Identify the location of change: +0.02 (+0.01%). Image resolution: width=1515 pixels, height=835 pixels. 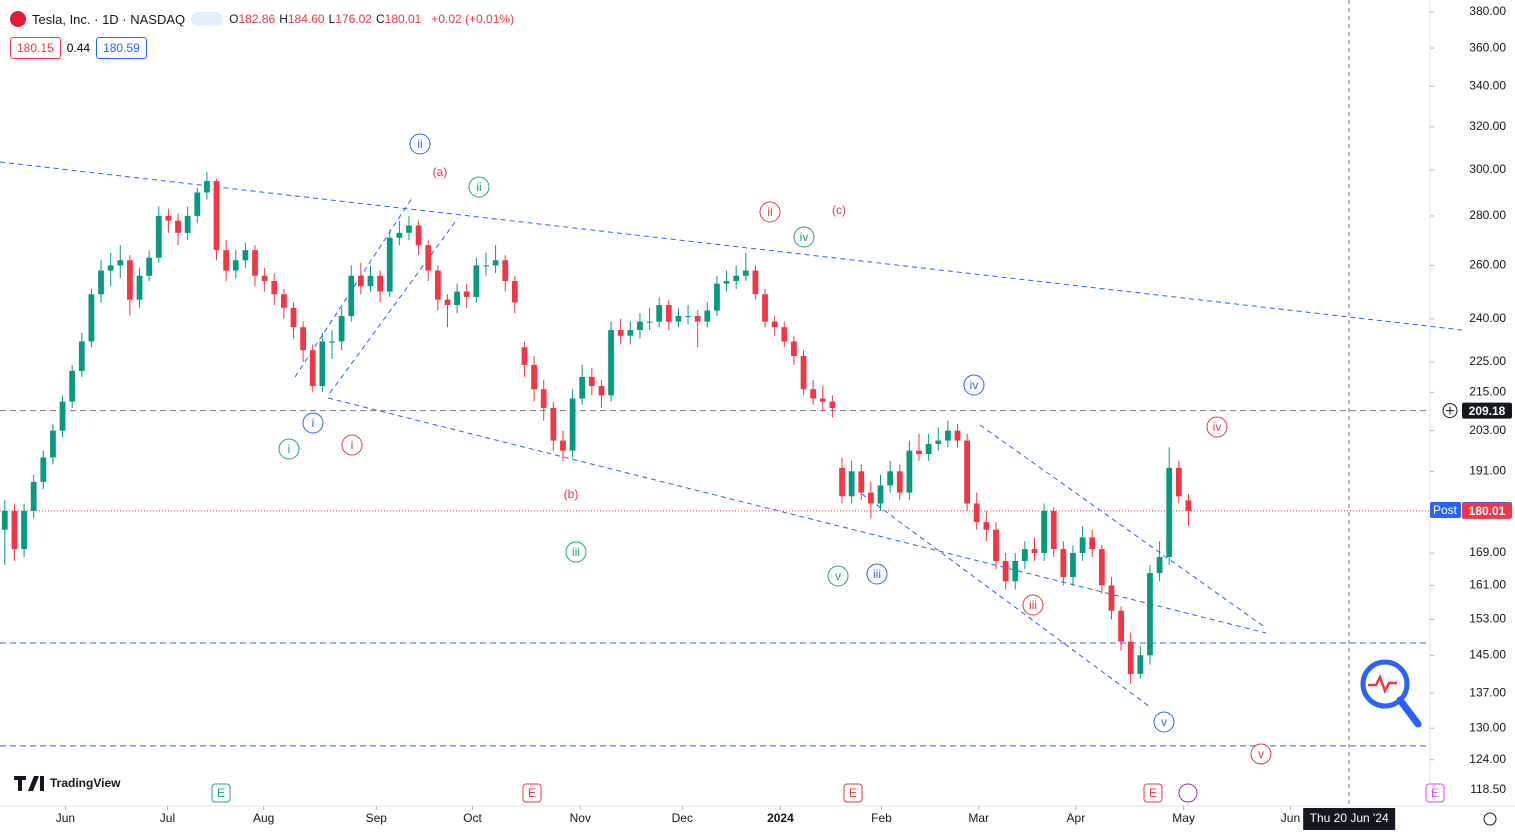
(473, 19).